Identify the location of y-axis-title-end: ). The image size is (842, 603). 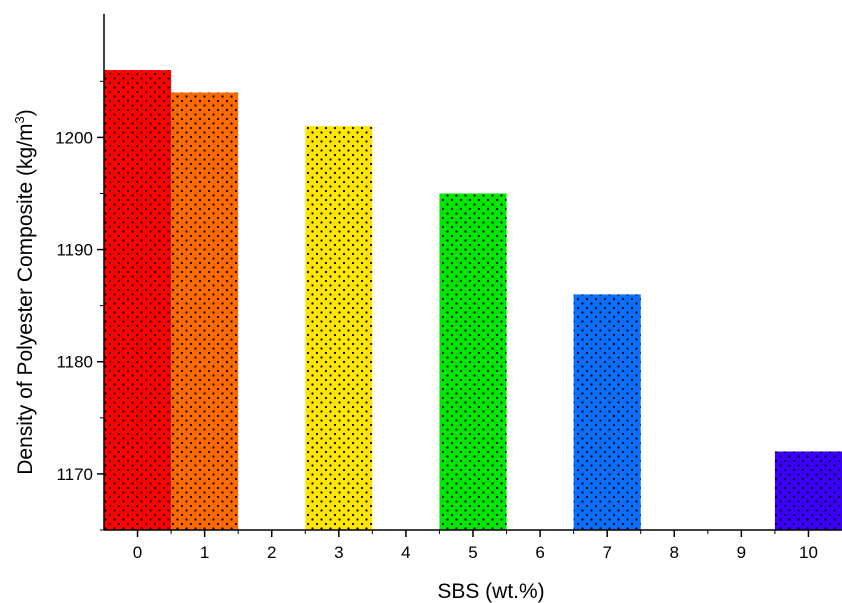
(25, 112).